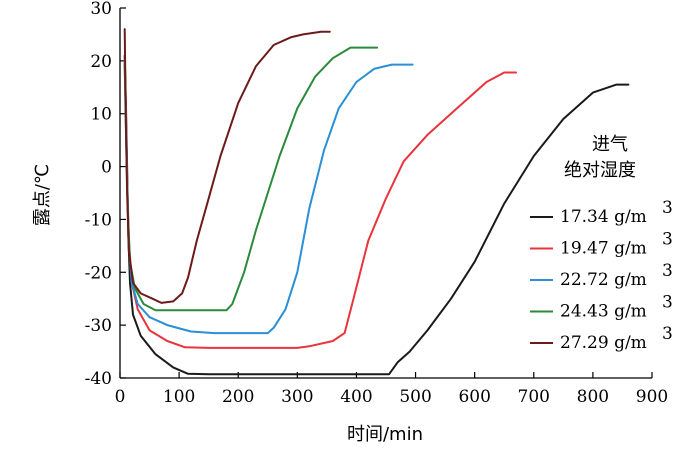 This screenshot has height=450, width=700. I want to click on x-tick-label: 400, so click(356, 397).